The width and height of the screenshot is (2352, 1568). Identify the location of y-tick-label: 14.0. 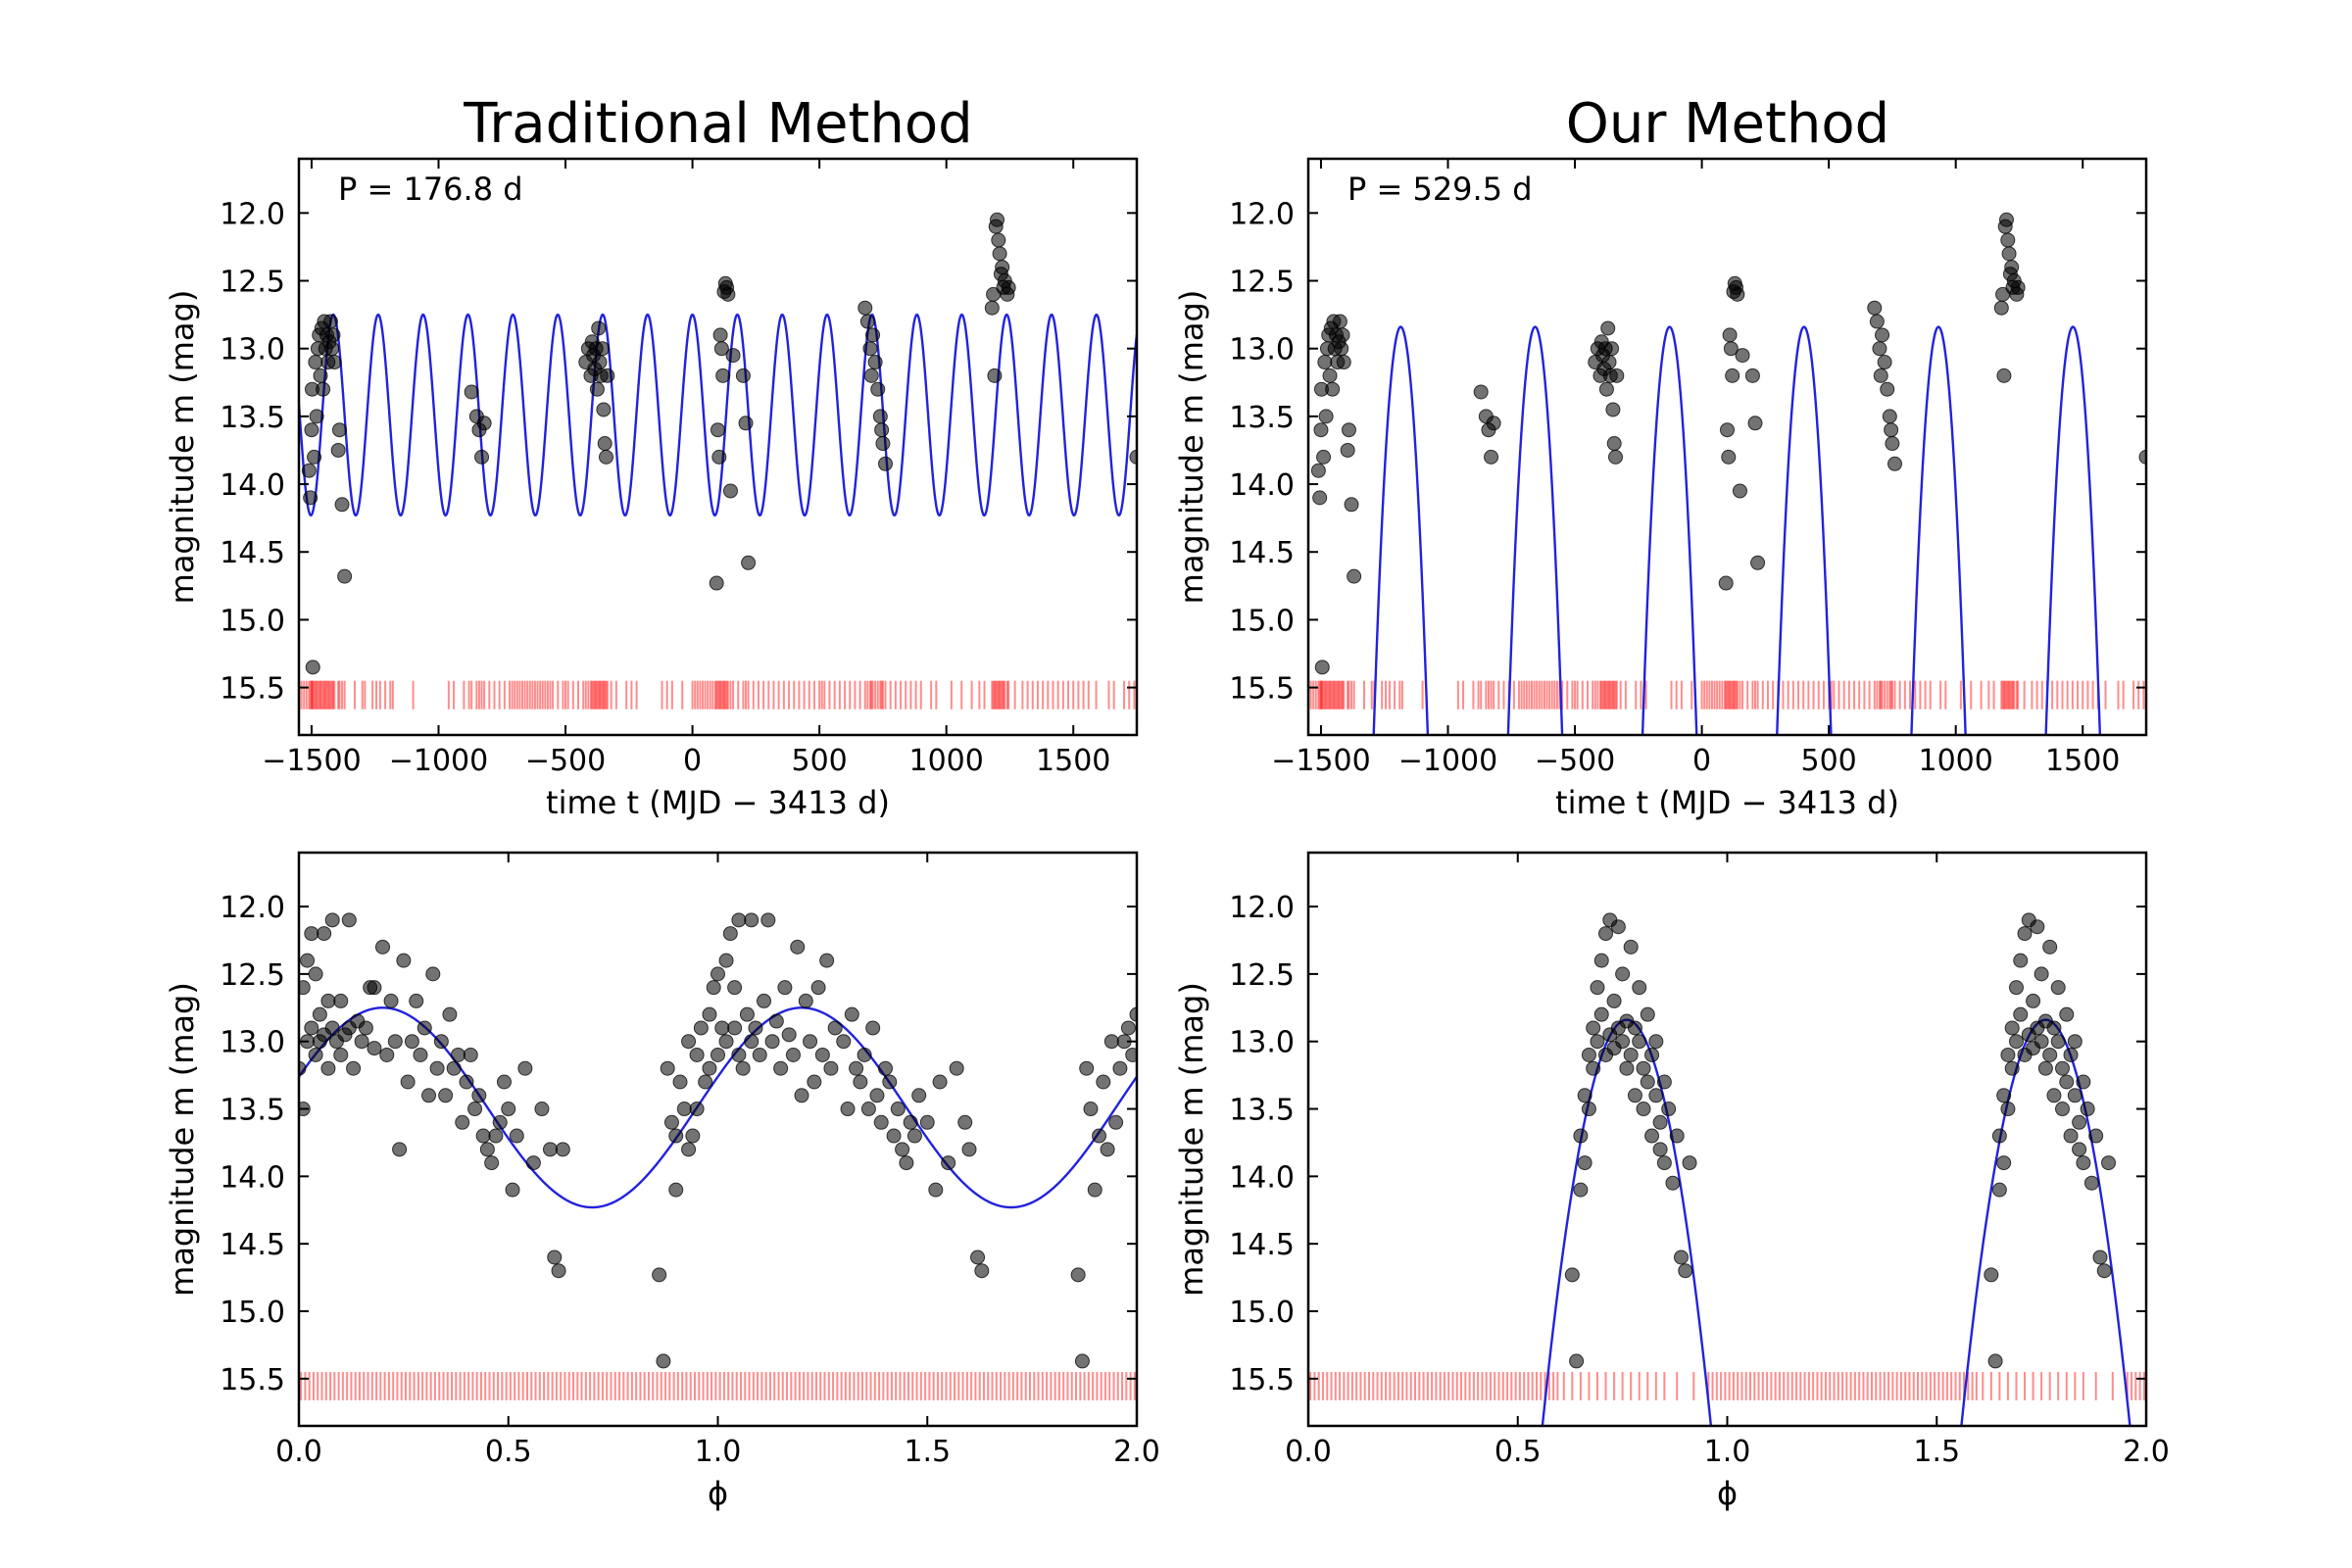
(1262, 1177).